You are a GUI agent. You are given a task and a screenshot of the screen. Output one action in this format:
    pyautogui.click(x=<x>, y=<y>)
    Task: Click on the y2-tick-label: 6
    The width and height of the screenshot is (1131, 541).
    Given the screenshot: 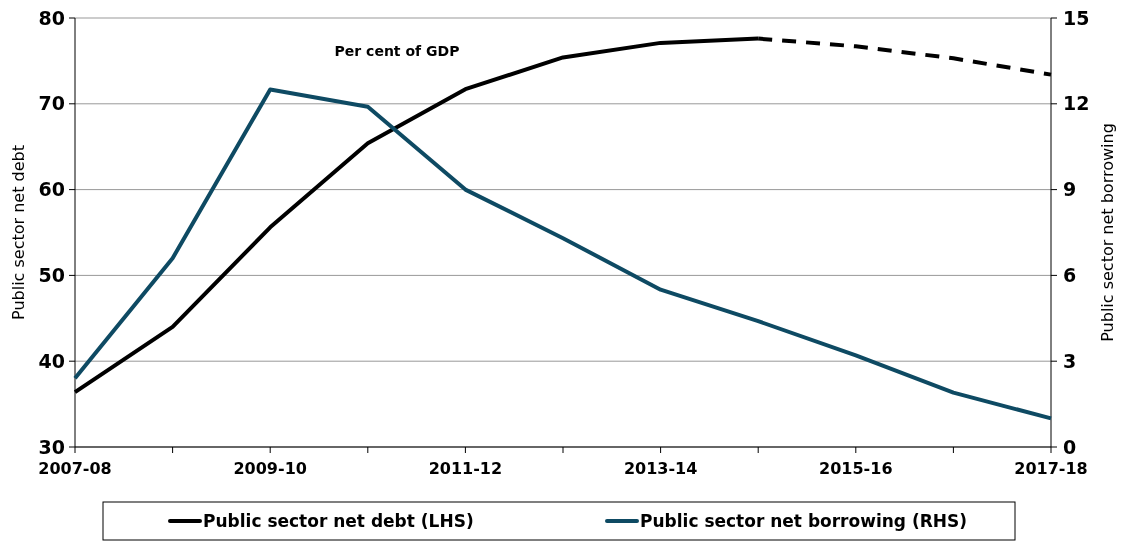 What is the action you would take?
    pyautogui.click(x=1070, y=275)
    